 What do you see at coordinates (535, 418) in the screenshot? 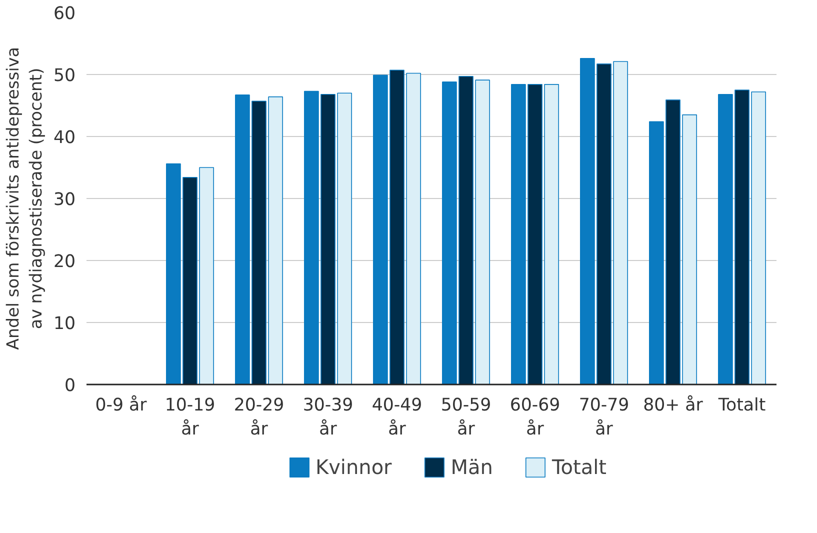
I see `x-tick-label: 60-69 år` at bounding box center [535, 418].